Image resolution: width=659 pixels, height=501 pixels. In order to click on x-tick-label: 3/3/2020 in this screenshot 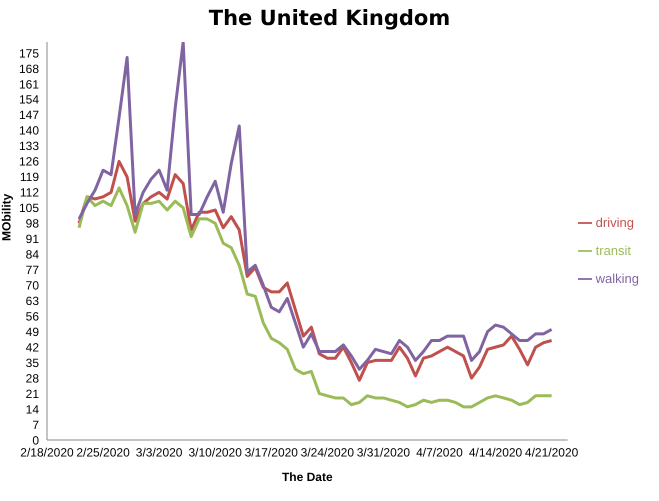, I will do `click(159, 453)`.